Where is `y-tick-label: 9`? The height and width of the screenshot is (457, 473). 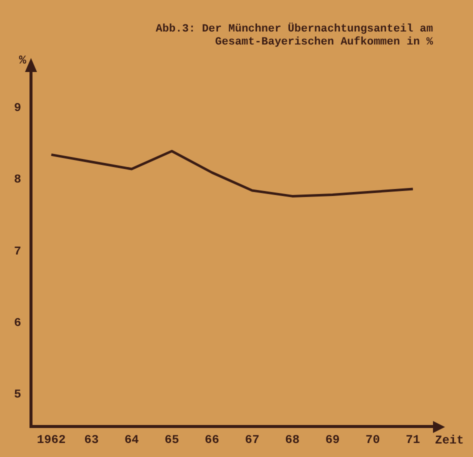
y-tick-label: 9 is located at coordinates (18, 108).